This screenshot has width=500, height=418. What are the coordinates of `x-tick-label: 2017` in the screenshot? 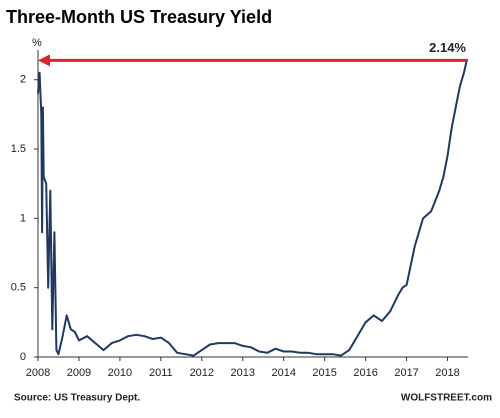 It's located at (406, 373).